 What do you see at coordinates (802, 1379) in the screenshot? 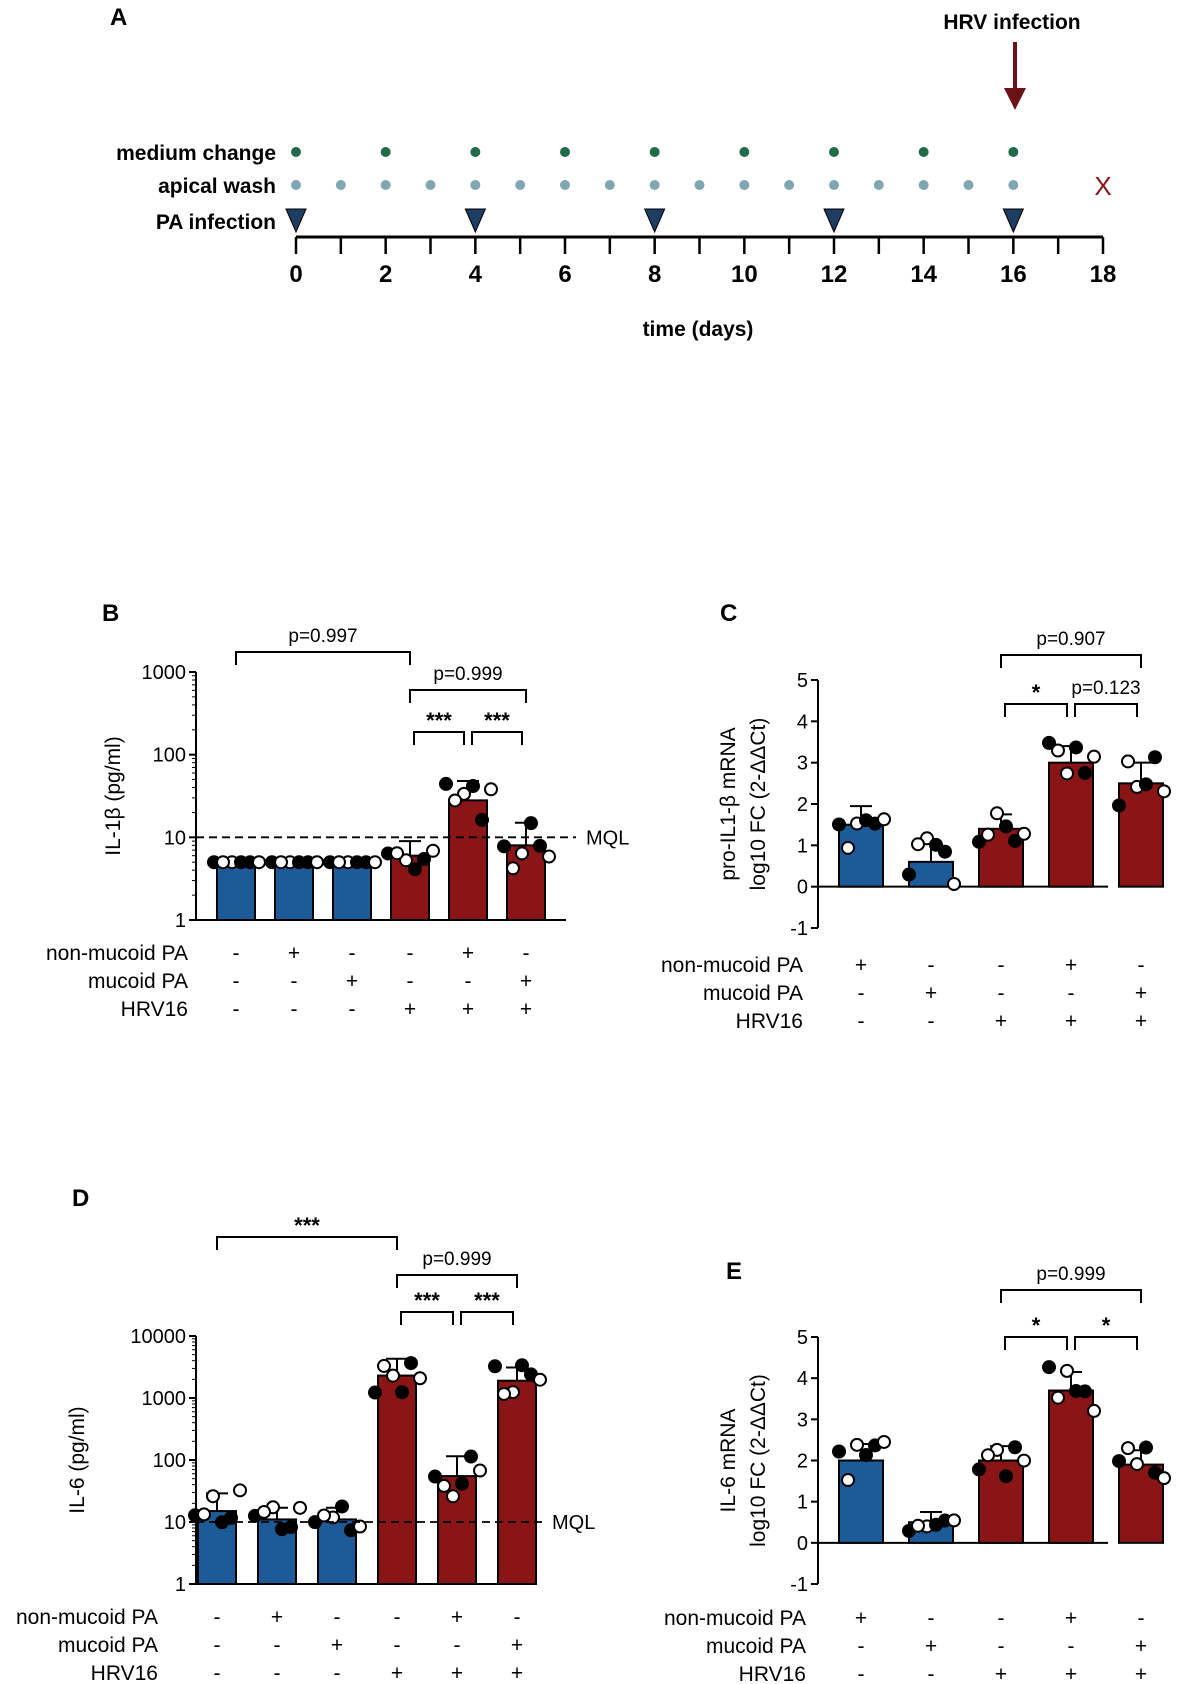
I see `y-tick-label: 4` at bounding box center [802, 1379].